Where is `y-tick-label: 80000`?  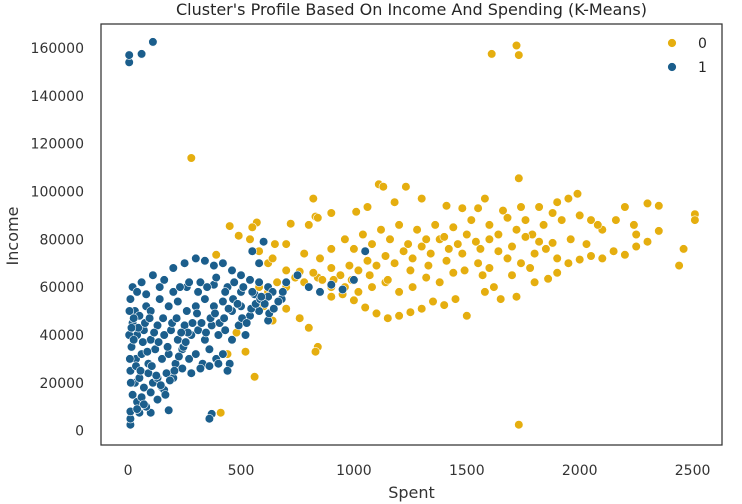 y-tick-label: 80000 is located at coordinates (61, 240).